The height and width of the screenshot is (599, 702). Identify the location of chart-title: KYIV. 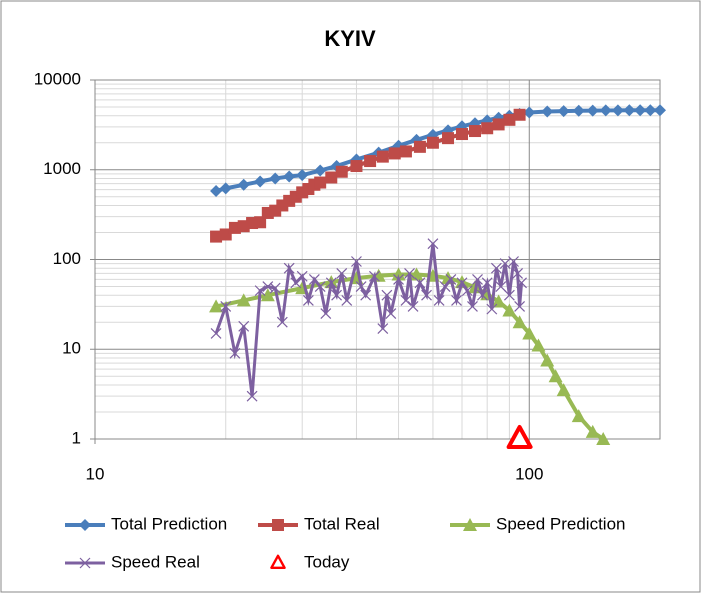
(350, 38).